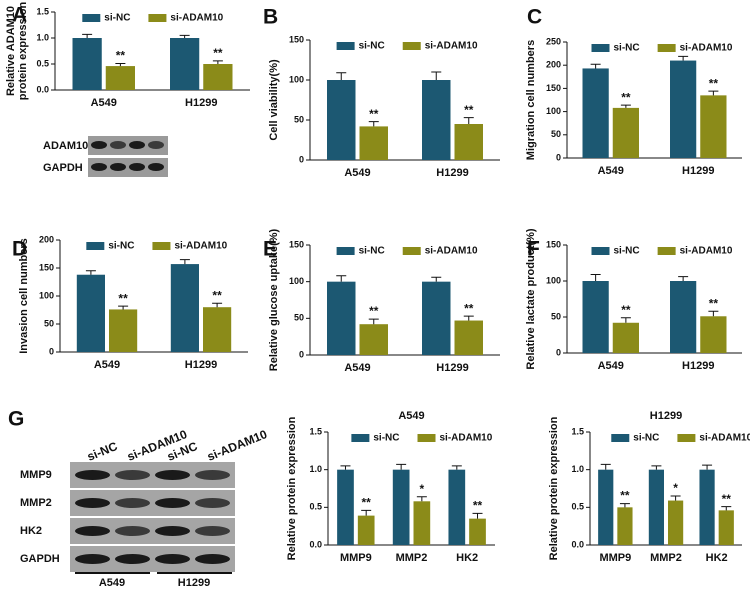 This screenshot has height=592, width=750. I want to click on y-tick-label: 1.5, so click(42, 11).